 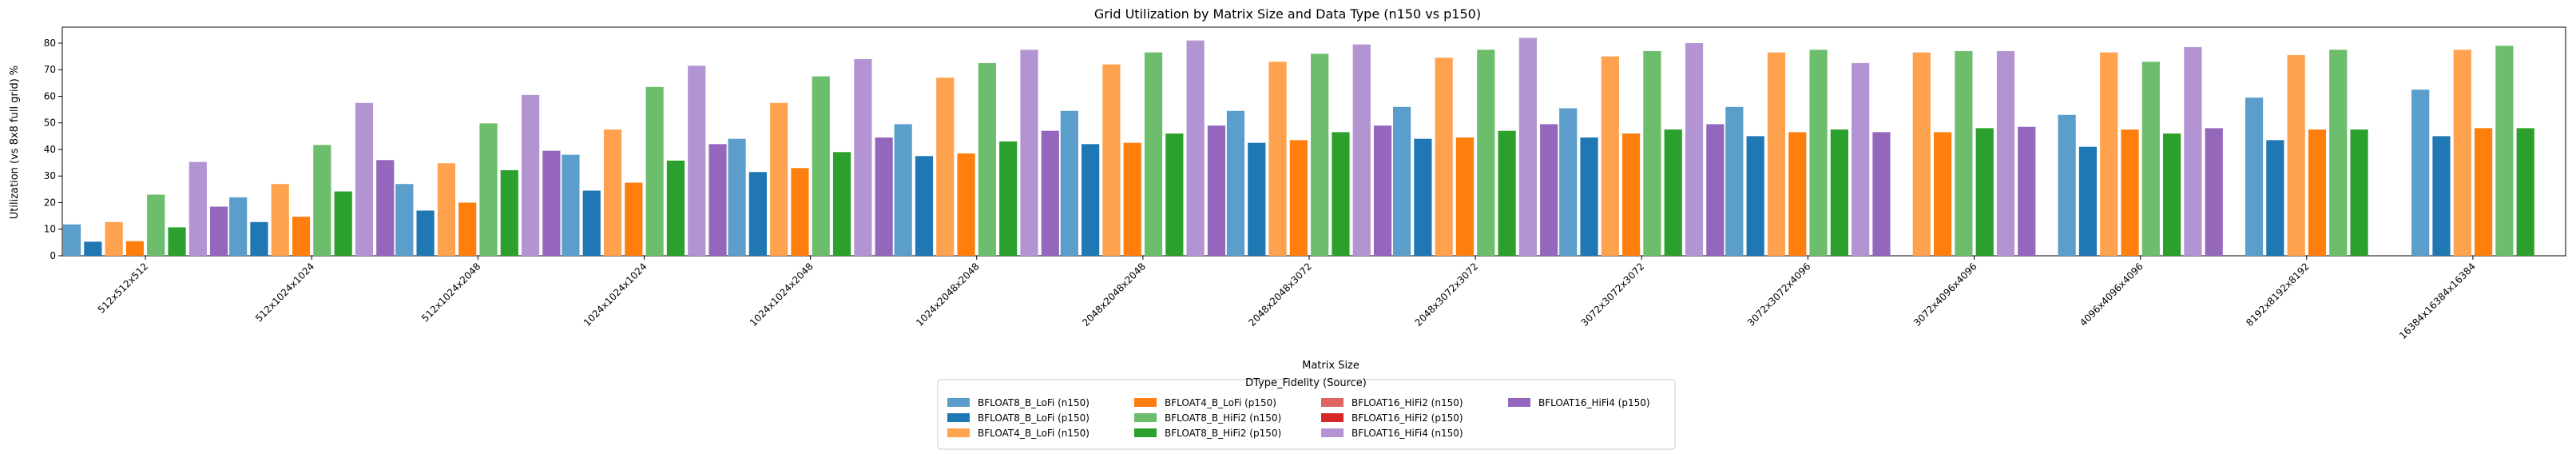 I want to click on x-tick-label: 1024x1024x2048, so click(x=782, y=295).